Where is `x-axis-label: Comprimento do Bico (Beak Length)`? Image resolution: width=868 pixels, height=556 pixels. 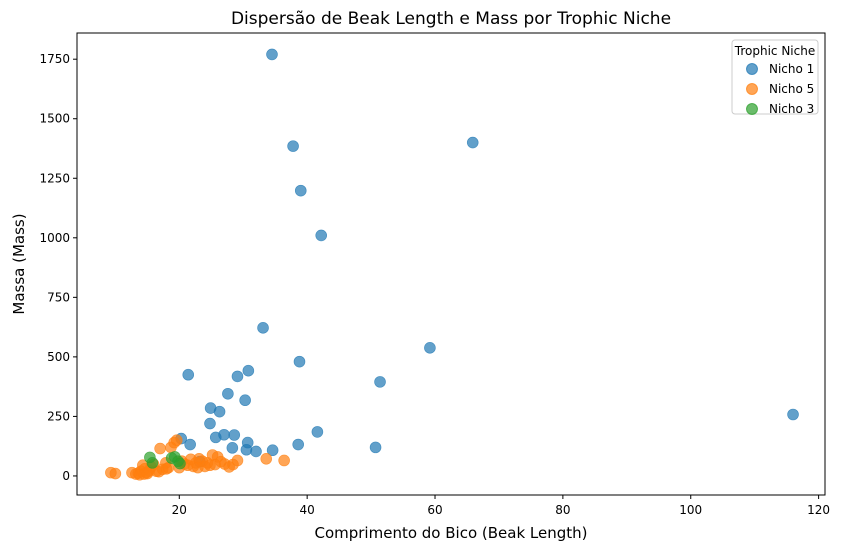 x-axis-label: Comprimento do Bico (Beak Length) is located at coordinates (450, 533).